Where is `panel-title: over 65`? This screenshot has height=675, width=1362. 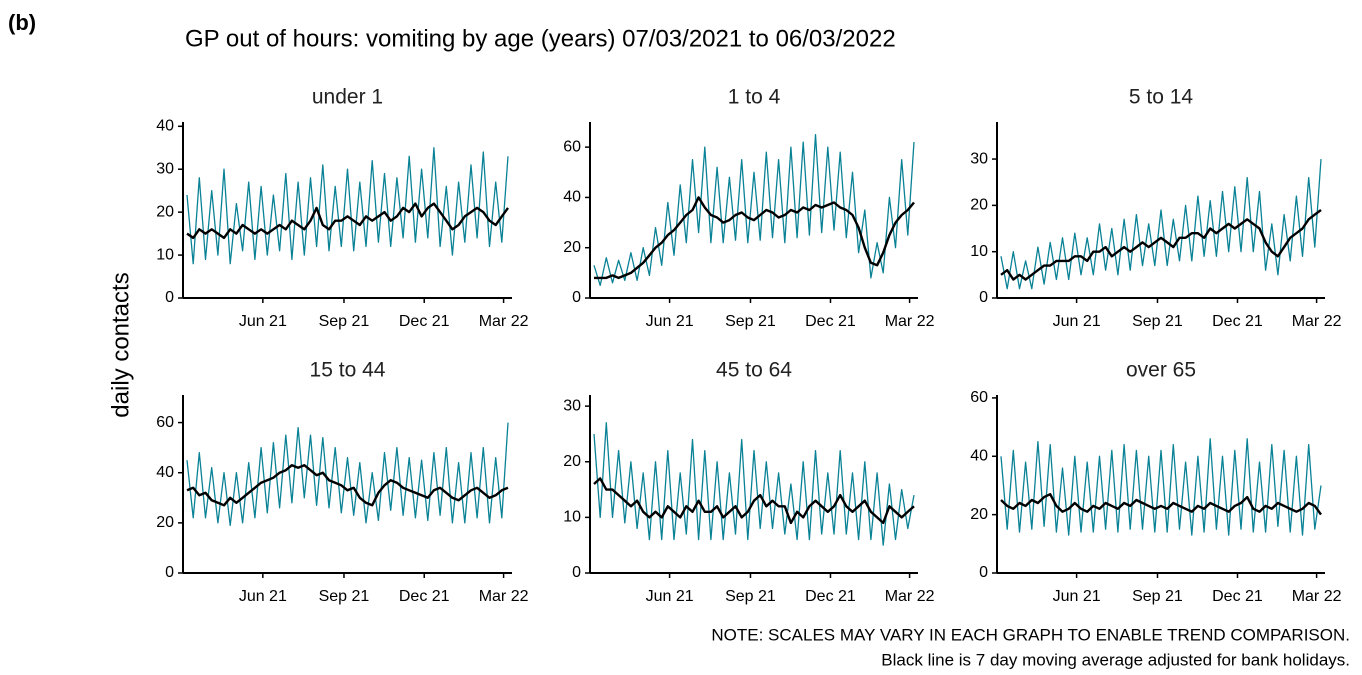 panel-title: over 65 is located at coordinates (1161, 370).